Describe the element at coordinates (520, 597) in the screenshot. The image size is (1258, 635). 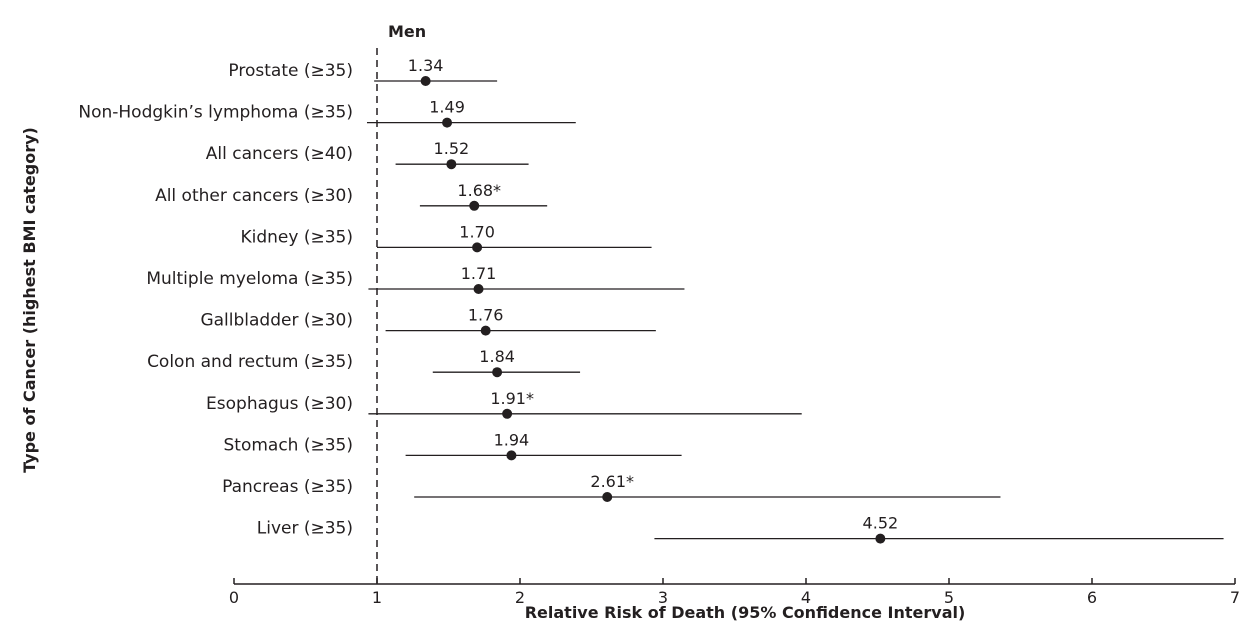
I see `x-tick-label: 2` at that location.